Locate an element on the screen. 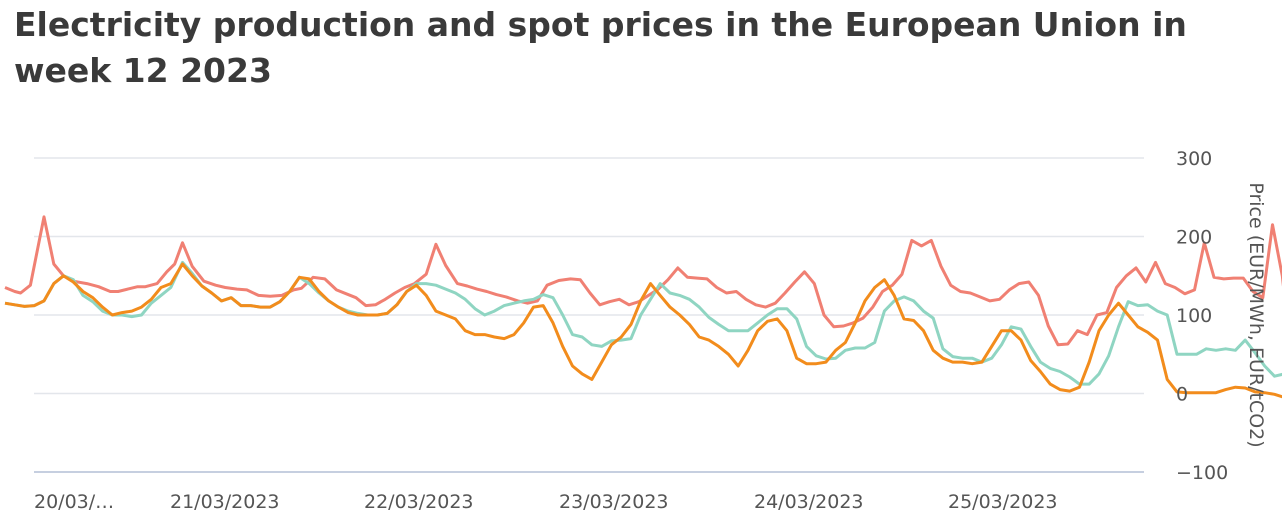  x-tick-label: 23/03/2023 is located at coordinates (614, 502).